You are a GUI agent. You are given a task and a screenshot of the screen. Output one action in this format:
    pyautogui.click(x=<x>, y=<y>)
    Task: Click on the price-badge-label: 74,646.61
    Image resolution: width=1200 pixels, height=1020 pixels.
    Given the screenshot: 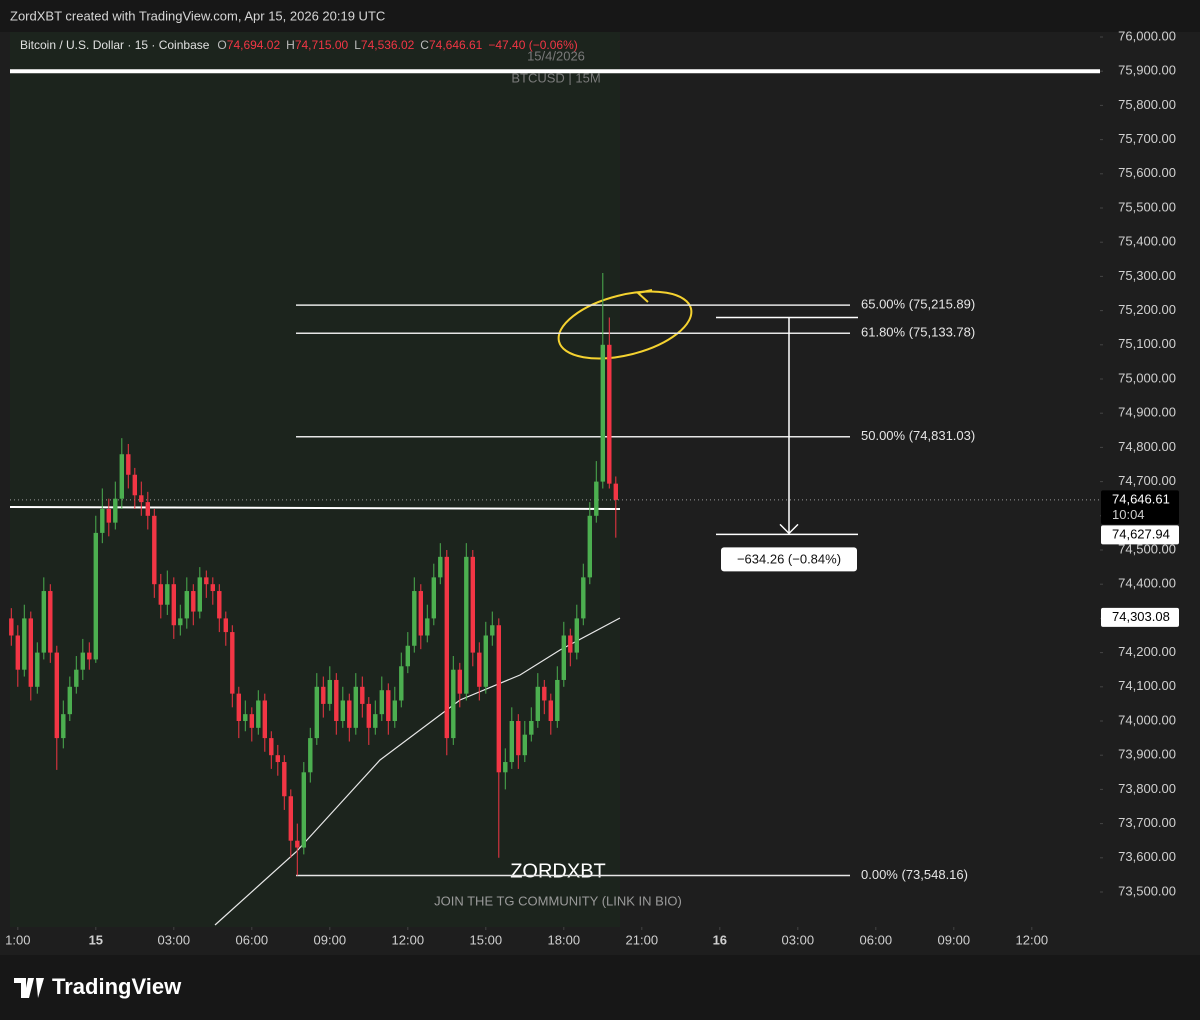 What is the action you would take?
    pyautogui.click(x=1141, y=498)
    